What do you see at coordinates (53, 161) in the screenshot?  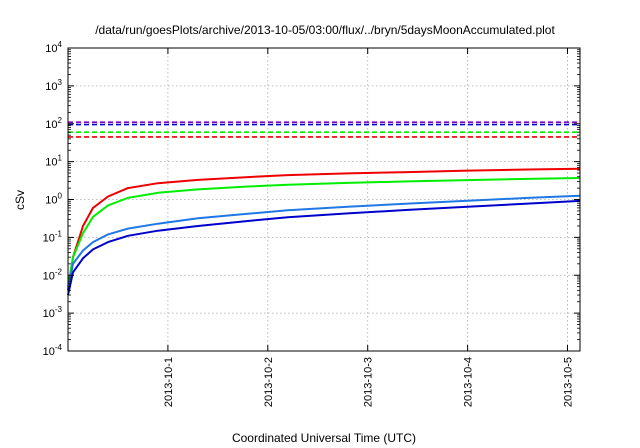 I see `y-tick-label: 10¹` at bounding box center [53, 161].